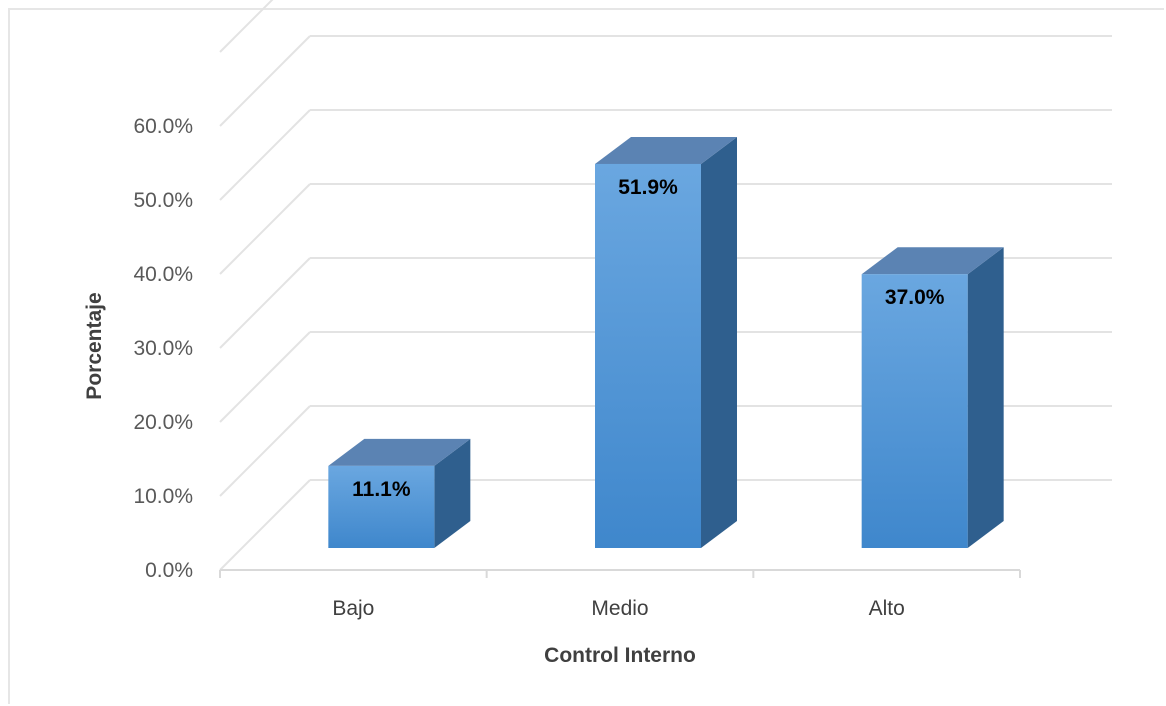 This screenshot has width=1166, height=706. What do you see at coordinates (648, 187) in the screenshot?
I see `data-label: 51.9%` at bounding box center [648, 187].